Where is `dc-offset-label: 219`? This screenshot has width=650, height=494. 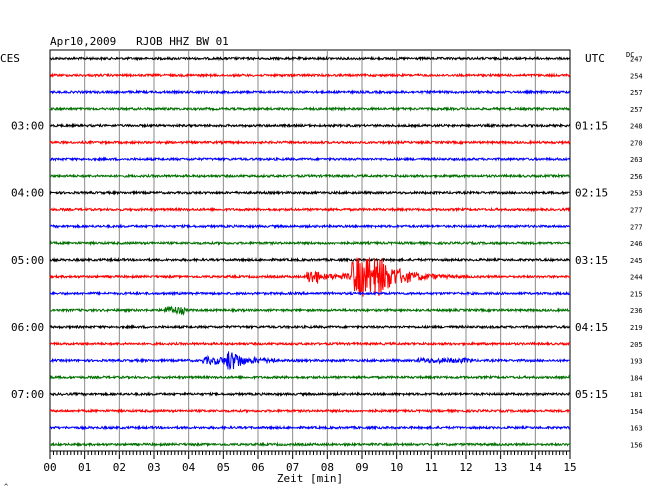 dc-offset-label: 219 is located at coordinates (636, 328).